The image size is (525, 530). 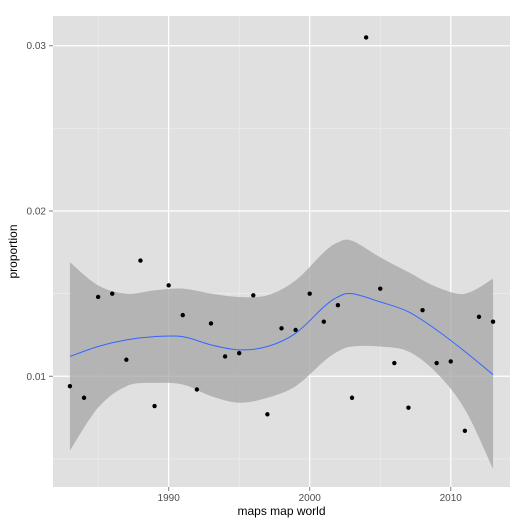 What do you see at coordinates (13, 251) in the screenshot?
I see `y-axis-title: proportion` at bounding box center [13, 251].